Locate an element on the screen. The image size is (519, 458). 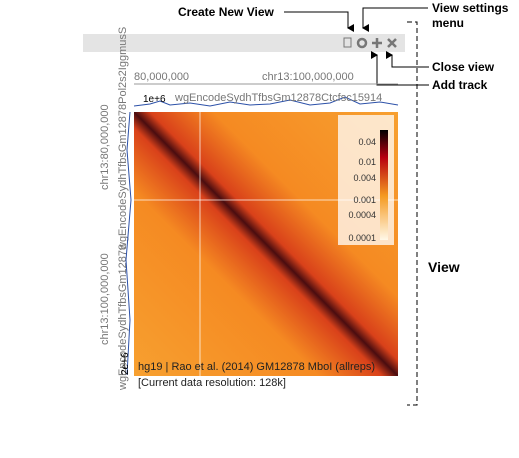
scale-label: 2e+6 is located at coordinates (125, 363).